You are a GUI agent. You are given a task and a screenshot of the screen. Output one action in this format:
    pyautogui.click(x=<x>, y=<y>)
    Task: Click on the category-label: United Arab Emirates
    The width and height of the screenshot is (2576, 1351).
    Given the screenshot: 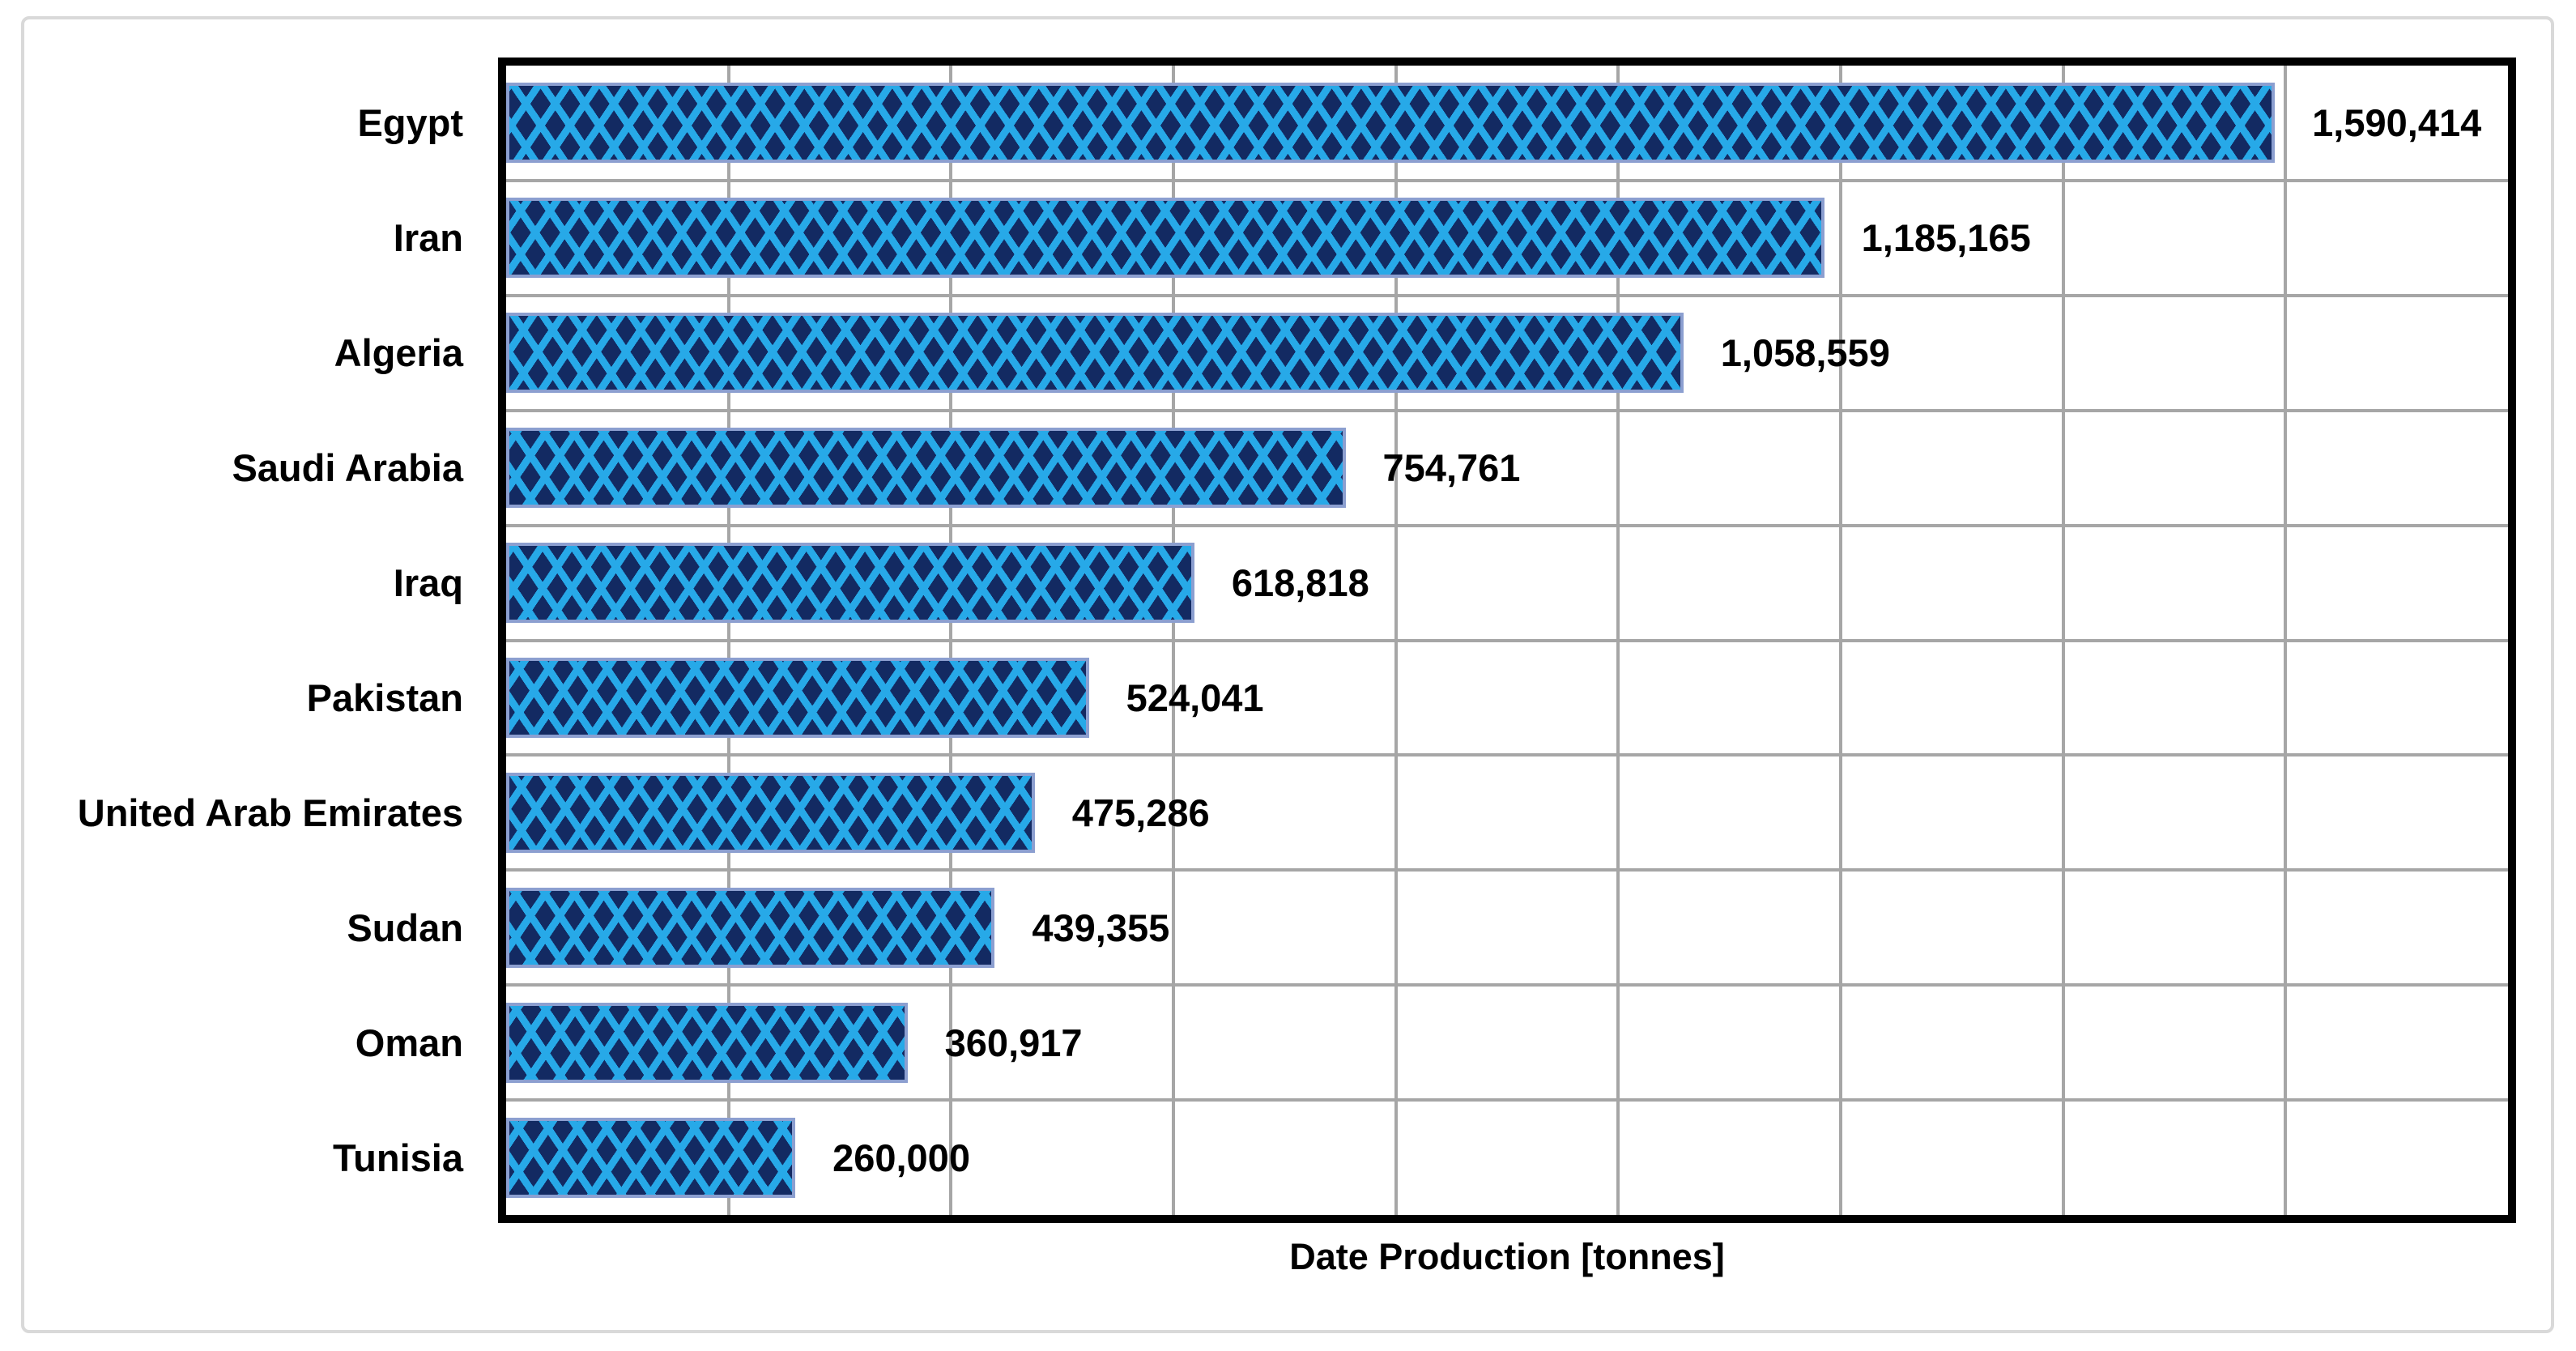 What is the action you would take?
    pyautogui.click(x=270, y=812)
    